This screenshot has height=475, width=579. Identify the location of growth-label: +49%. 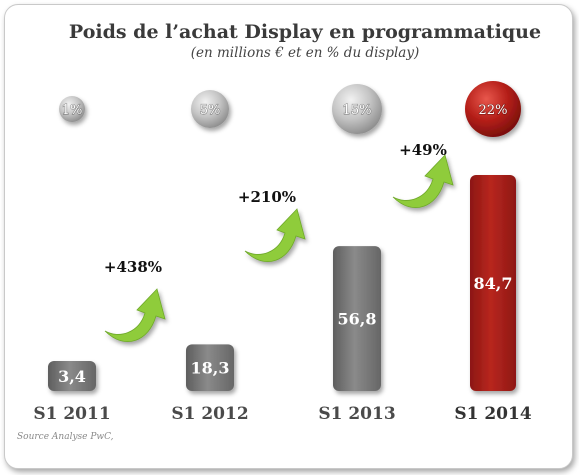
(423, 150).